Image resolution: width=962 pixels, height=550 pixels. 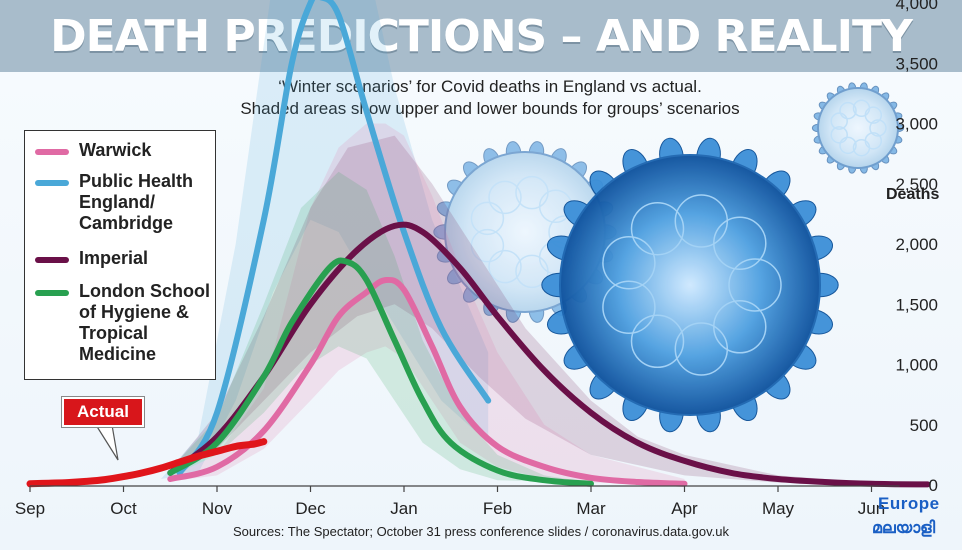 I want to click on y-tick-label: 500, so click(x=924, y=425).